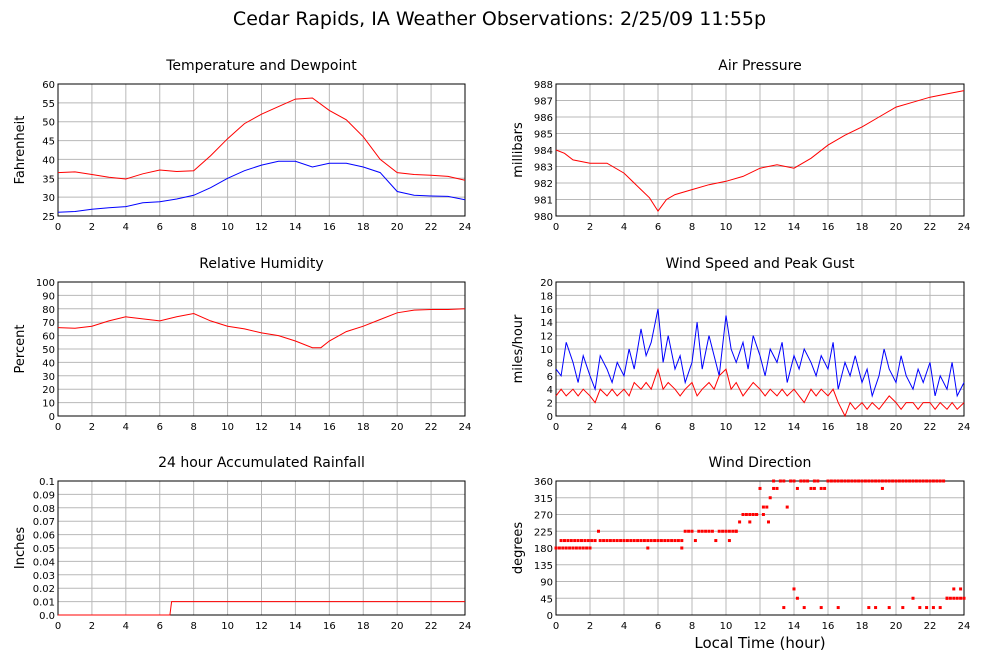 Image resolution: width=999 pixels, height=659 pixels. I want to click on rain-xtick-label: 2, so click(92, 626).